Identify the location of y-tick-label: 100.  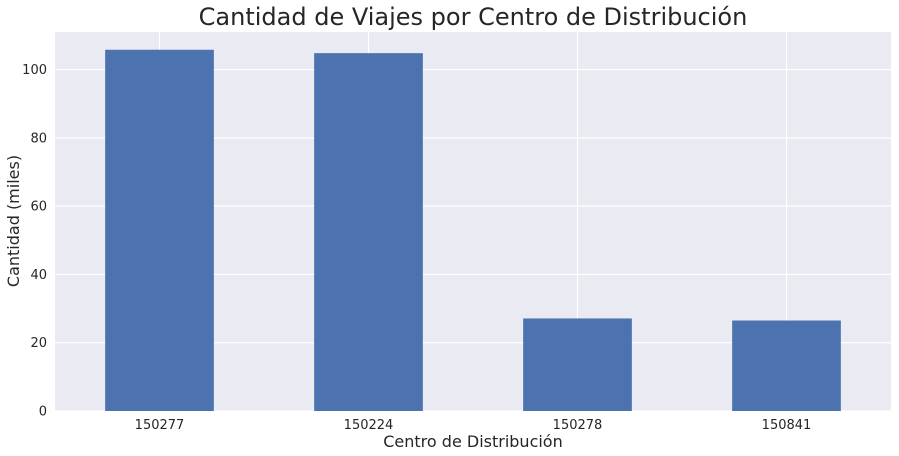
(34, 70).